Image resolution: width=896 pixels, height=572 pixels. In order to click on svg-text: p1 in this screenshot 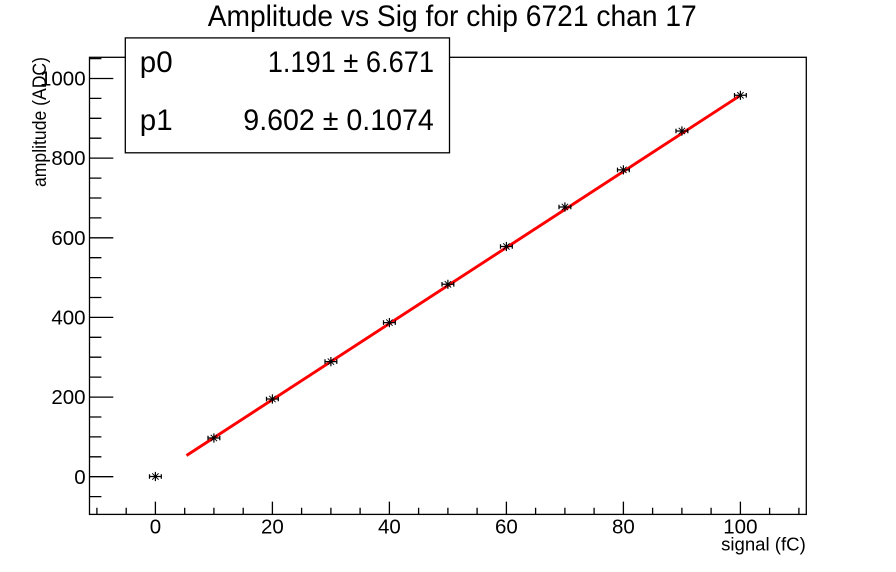, I will do `click(156, 120)`.